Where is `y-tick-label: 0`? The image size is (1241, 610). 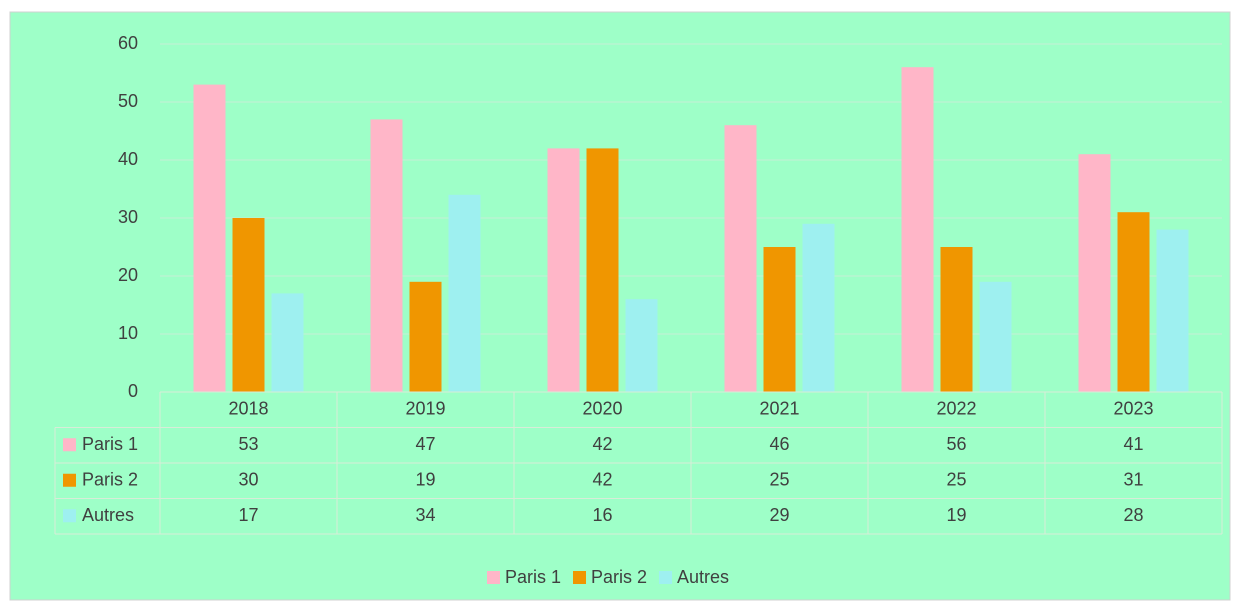 y-tick-label: 0 is located at coordinates (133, 391).